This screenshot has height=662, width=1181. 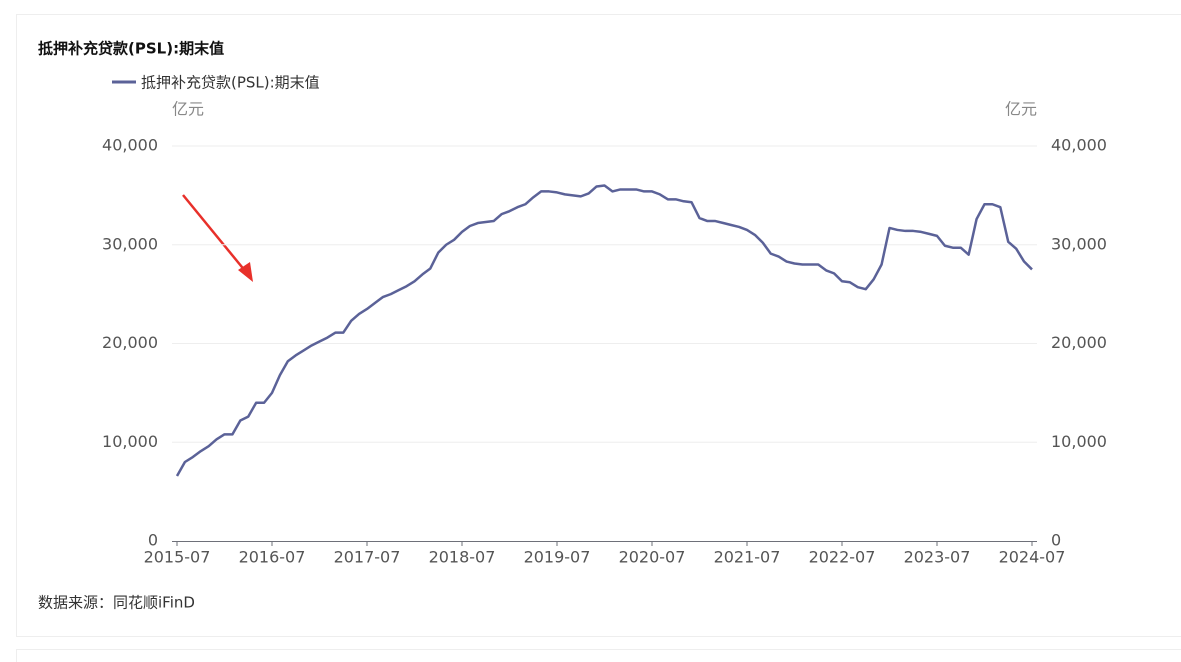 I want to click on y2-tick-label: 30,000, so click(x=1079, y=243).